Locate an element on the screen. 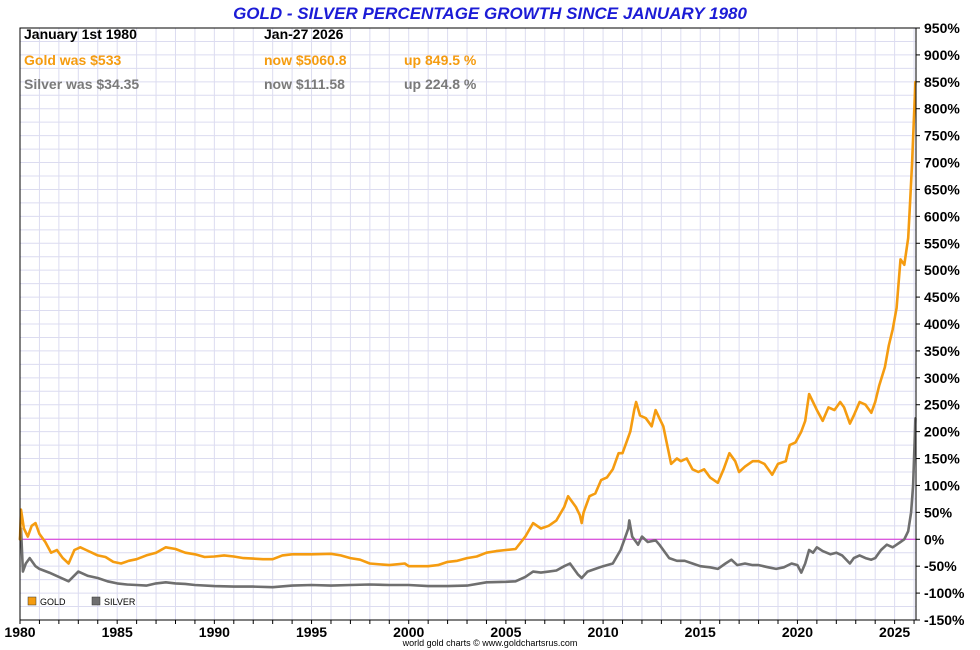 The height and width of the screenshot is (650, 980). y-tick-label: 800% is located at coordinates (942, 109).